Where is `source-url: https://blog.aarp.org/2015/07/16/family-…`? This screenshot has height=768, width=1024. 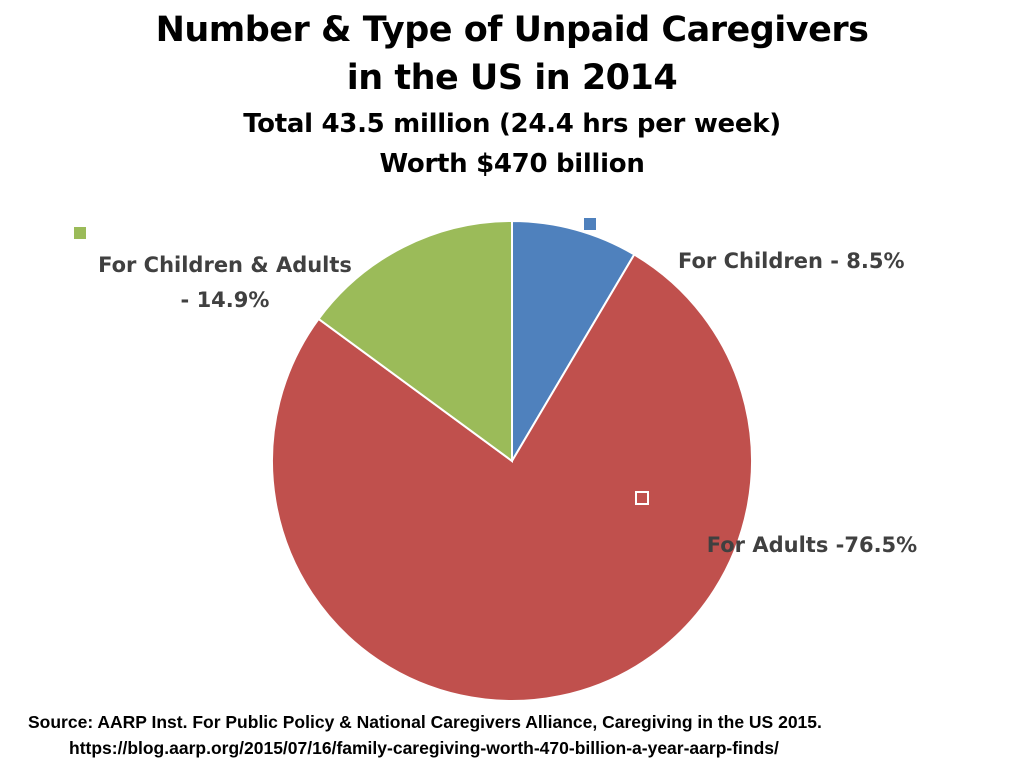
source-url: https://blog.aarp.org/2015/07/16/family-… is located at coordinates (424, 748).